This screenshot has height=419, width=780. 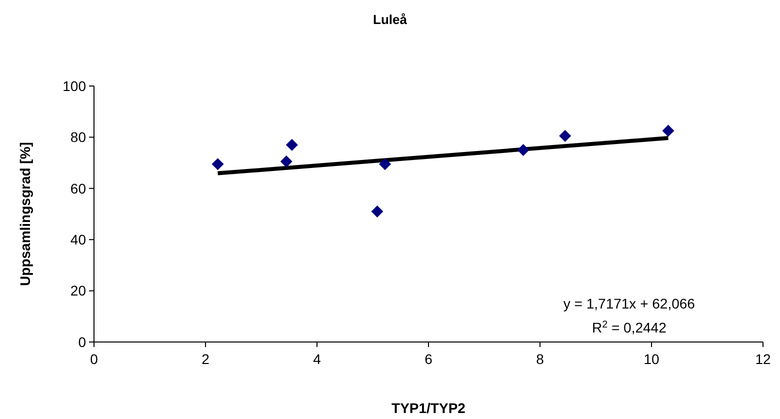 What do you see at coordinates (763, 359) in the screenshot?
I see `x-tick-label: 12` at bounding box center [763, 359].